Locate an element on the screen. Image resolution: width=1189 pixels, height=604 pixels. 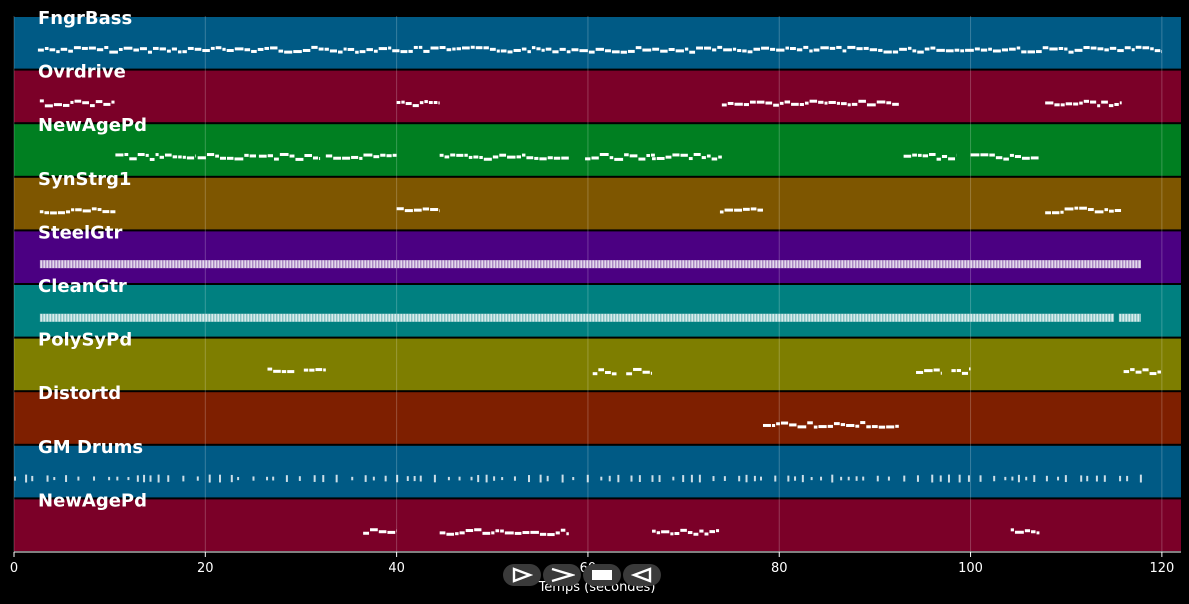
track-label: GM Drums is located at coordinates (90, 447).